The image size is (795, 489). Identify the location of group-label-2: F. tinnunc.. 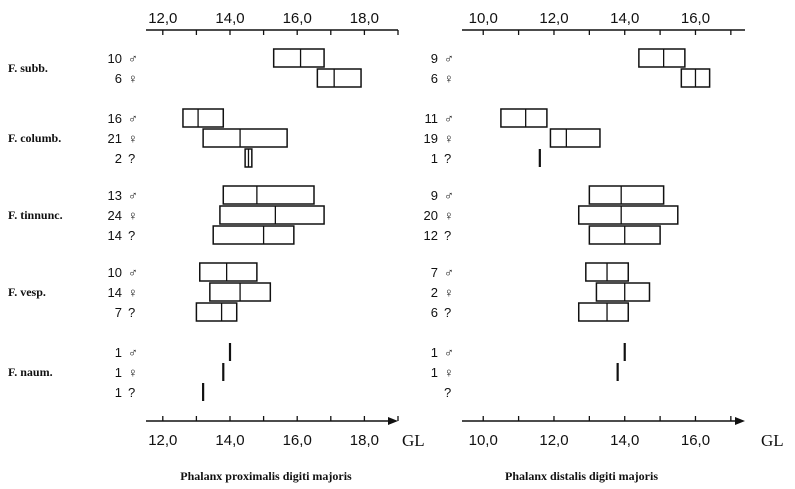
(35, 215).